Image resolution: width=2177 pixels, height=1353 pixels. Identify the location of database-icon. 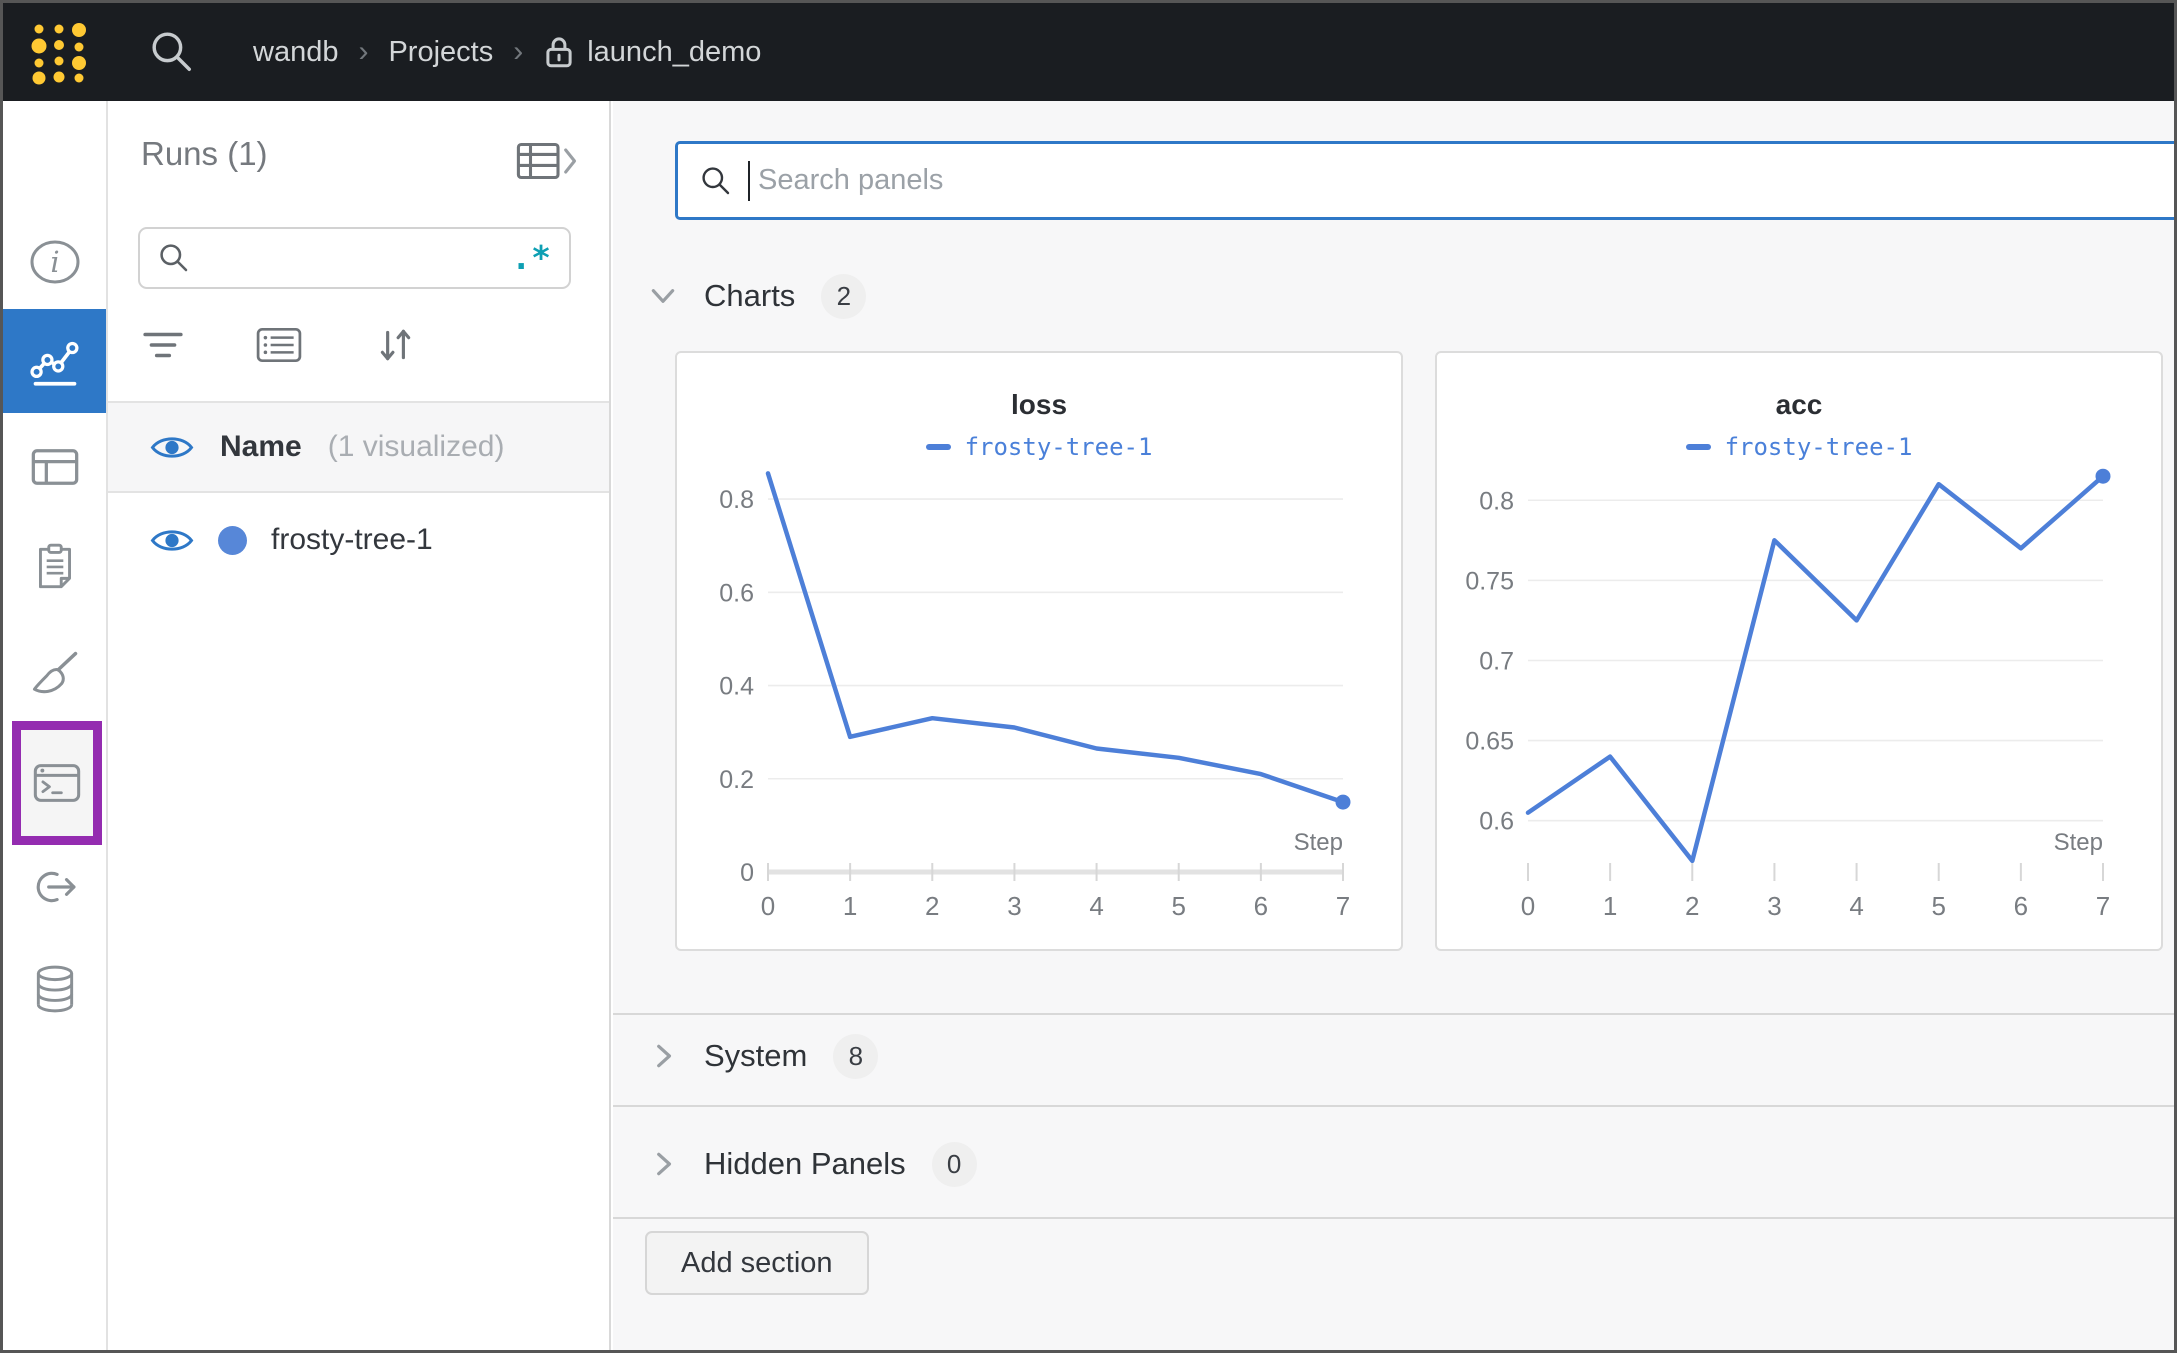
(54, 989).